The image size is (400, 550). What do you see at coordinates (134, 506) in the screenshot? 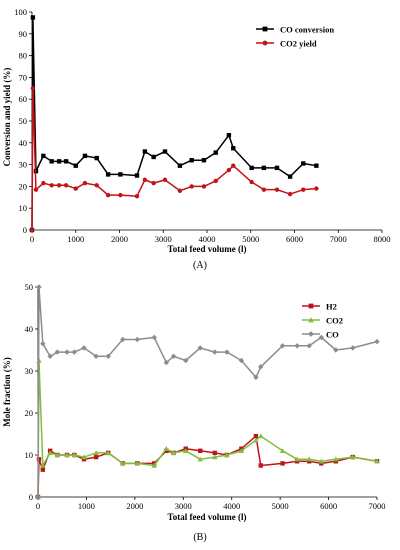
I see `x-tick-label: 2000` at bounding box center [134, 506].